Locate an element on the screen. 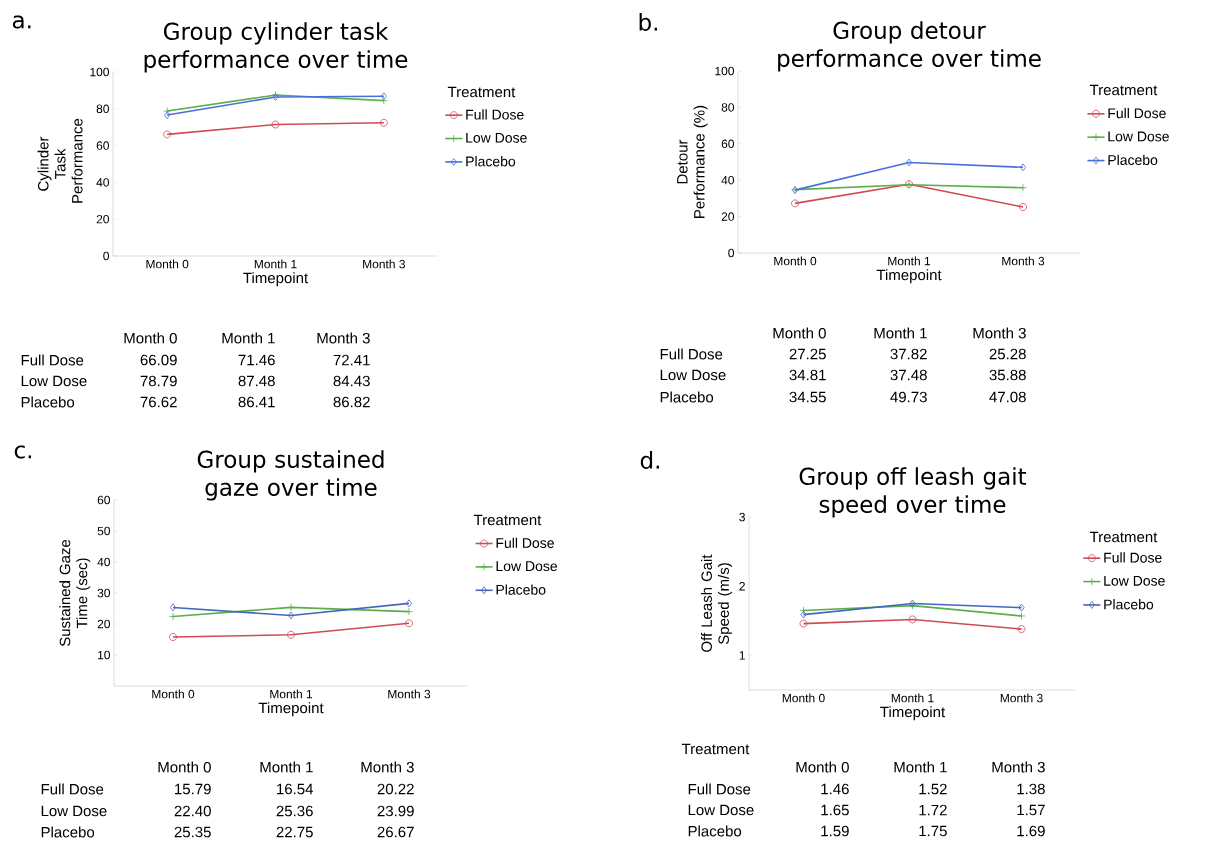 This screenshot has width=1222, height=844. text: c. is located at coordinates (23, 452).